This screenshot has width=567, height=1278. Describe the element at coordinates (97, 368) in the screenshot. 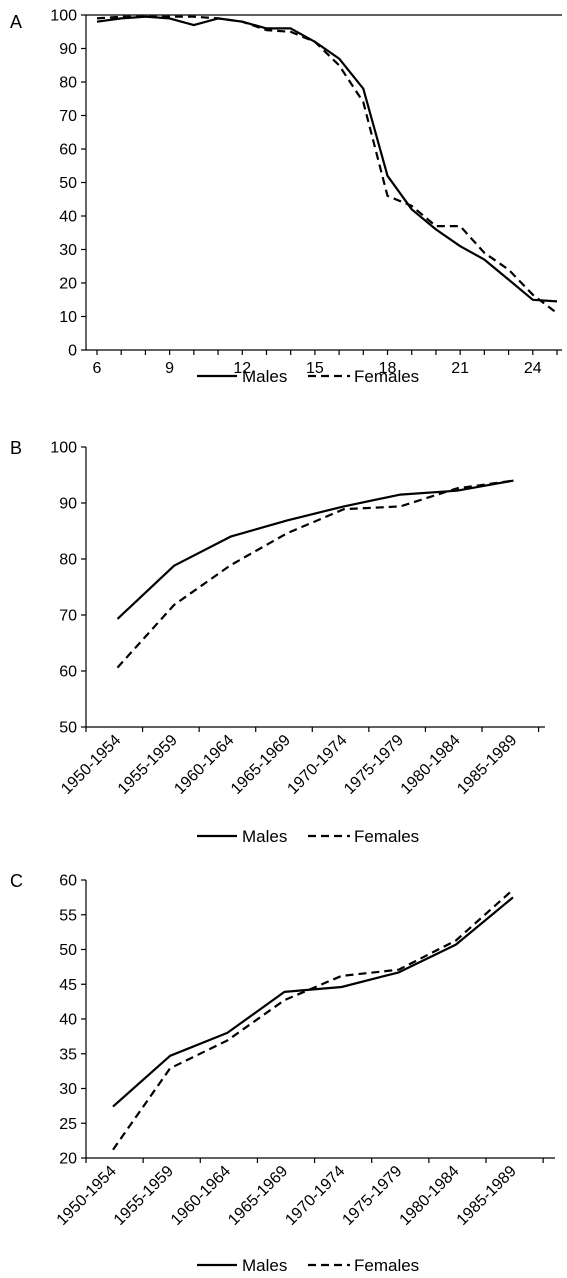

I see `x-tick-label: 6` at that location.